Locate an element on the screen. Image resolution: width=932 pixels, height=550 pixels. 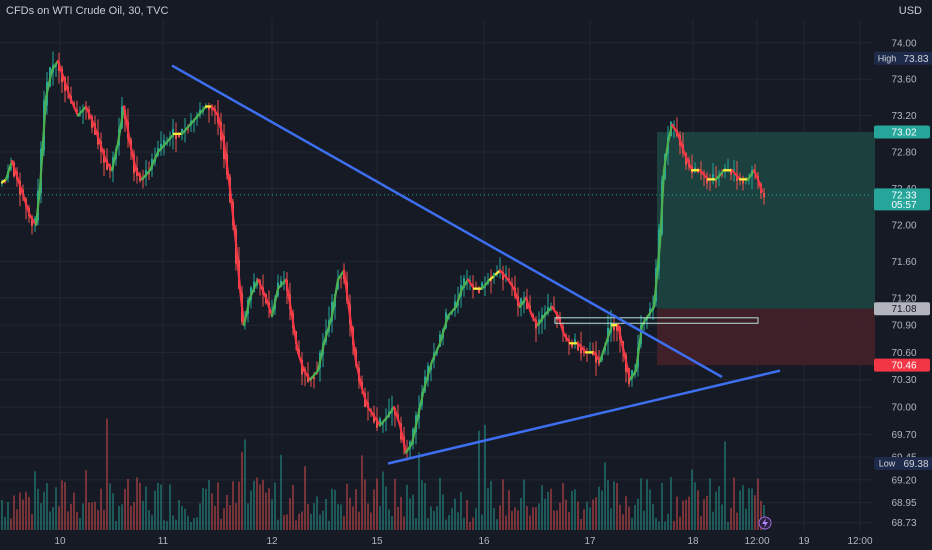
stop-zone is located at coordinates (766, 337).